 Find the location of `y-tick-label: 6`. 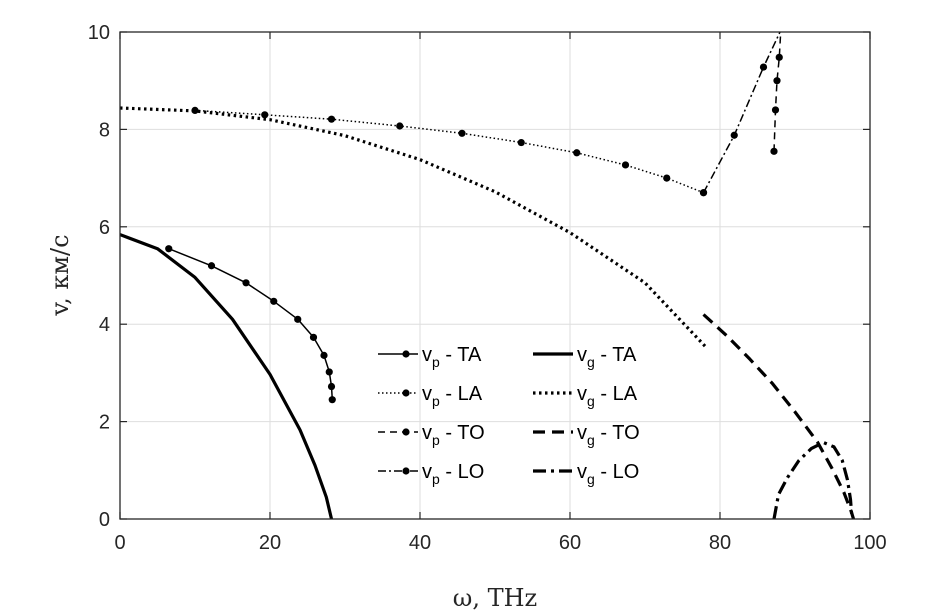

y-tick-label: 6 is located at coordinates (104, 228).